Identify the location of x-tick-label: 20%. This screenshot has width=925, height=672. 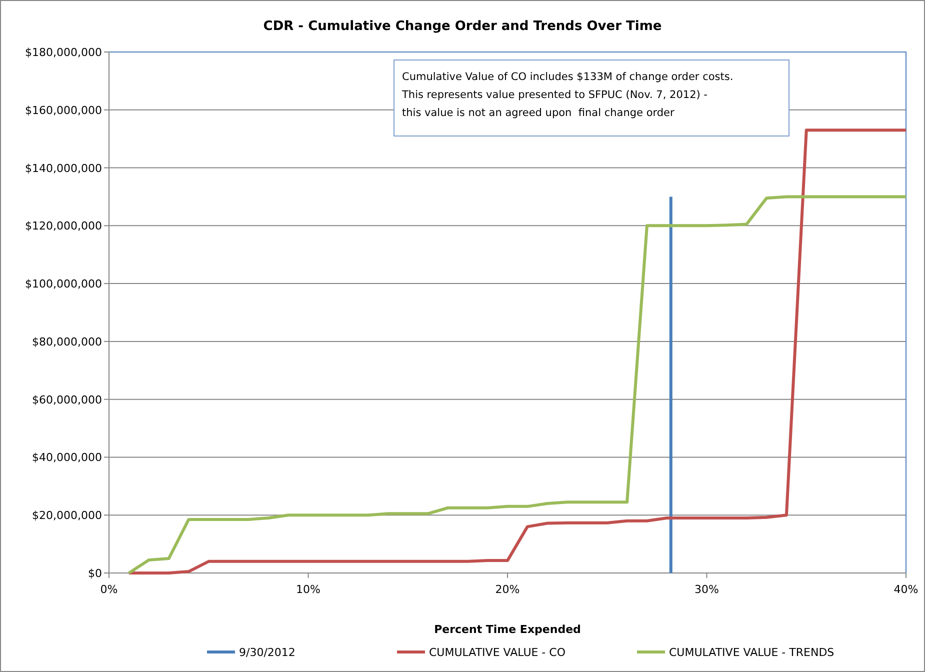
(507, 589).